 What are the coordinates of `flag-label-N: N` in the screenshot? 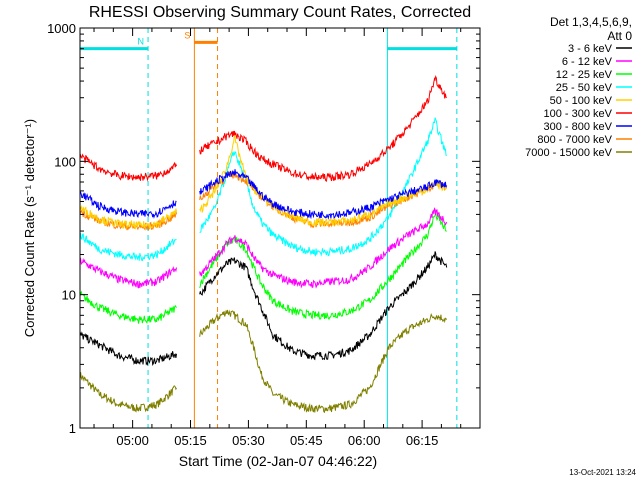 It's located at (141, 42).